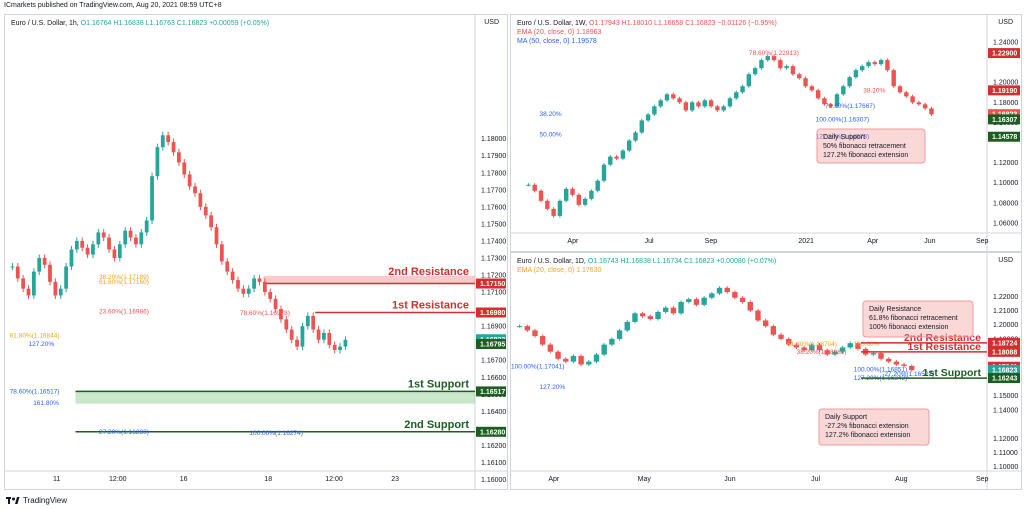 Image resolution: width=1024 pixels, height=509 pixels. Describe the element at coordinates (436, 425) in the screenshot. I see `zone-label: 2nd Support` at that location.